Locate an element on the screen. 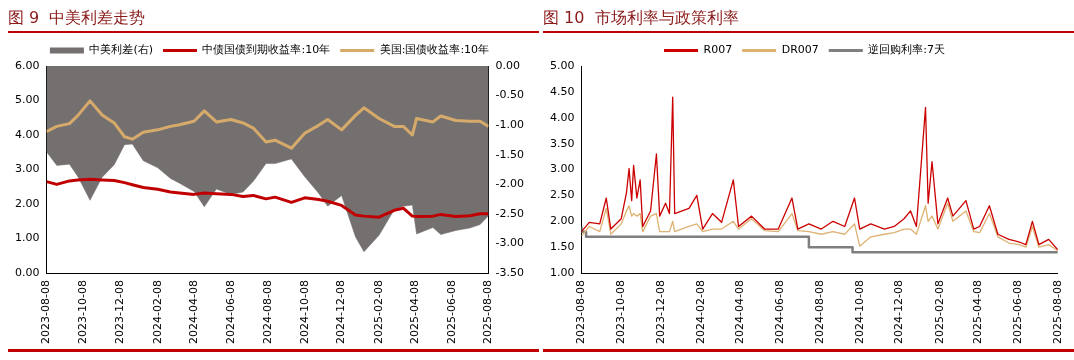  legend-label: 中债国债到期收益率:10年 is located at coordinates (266, 50).